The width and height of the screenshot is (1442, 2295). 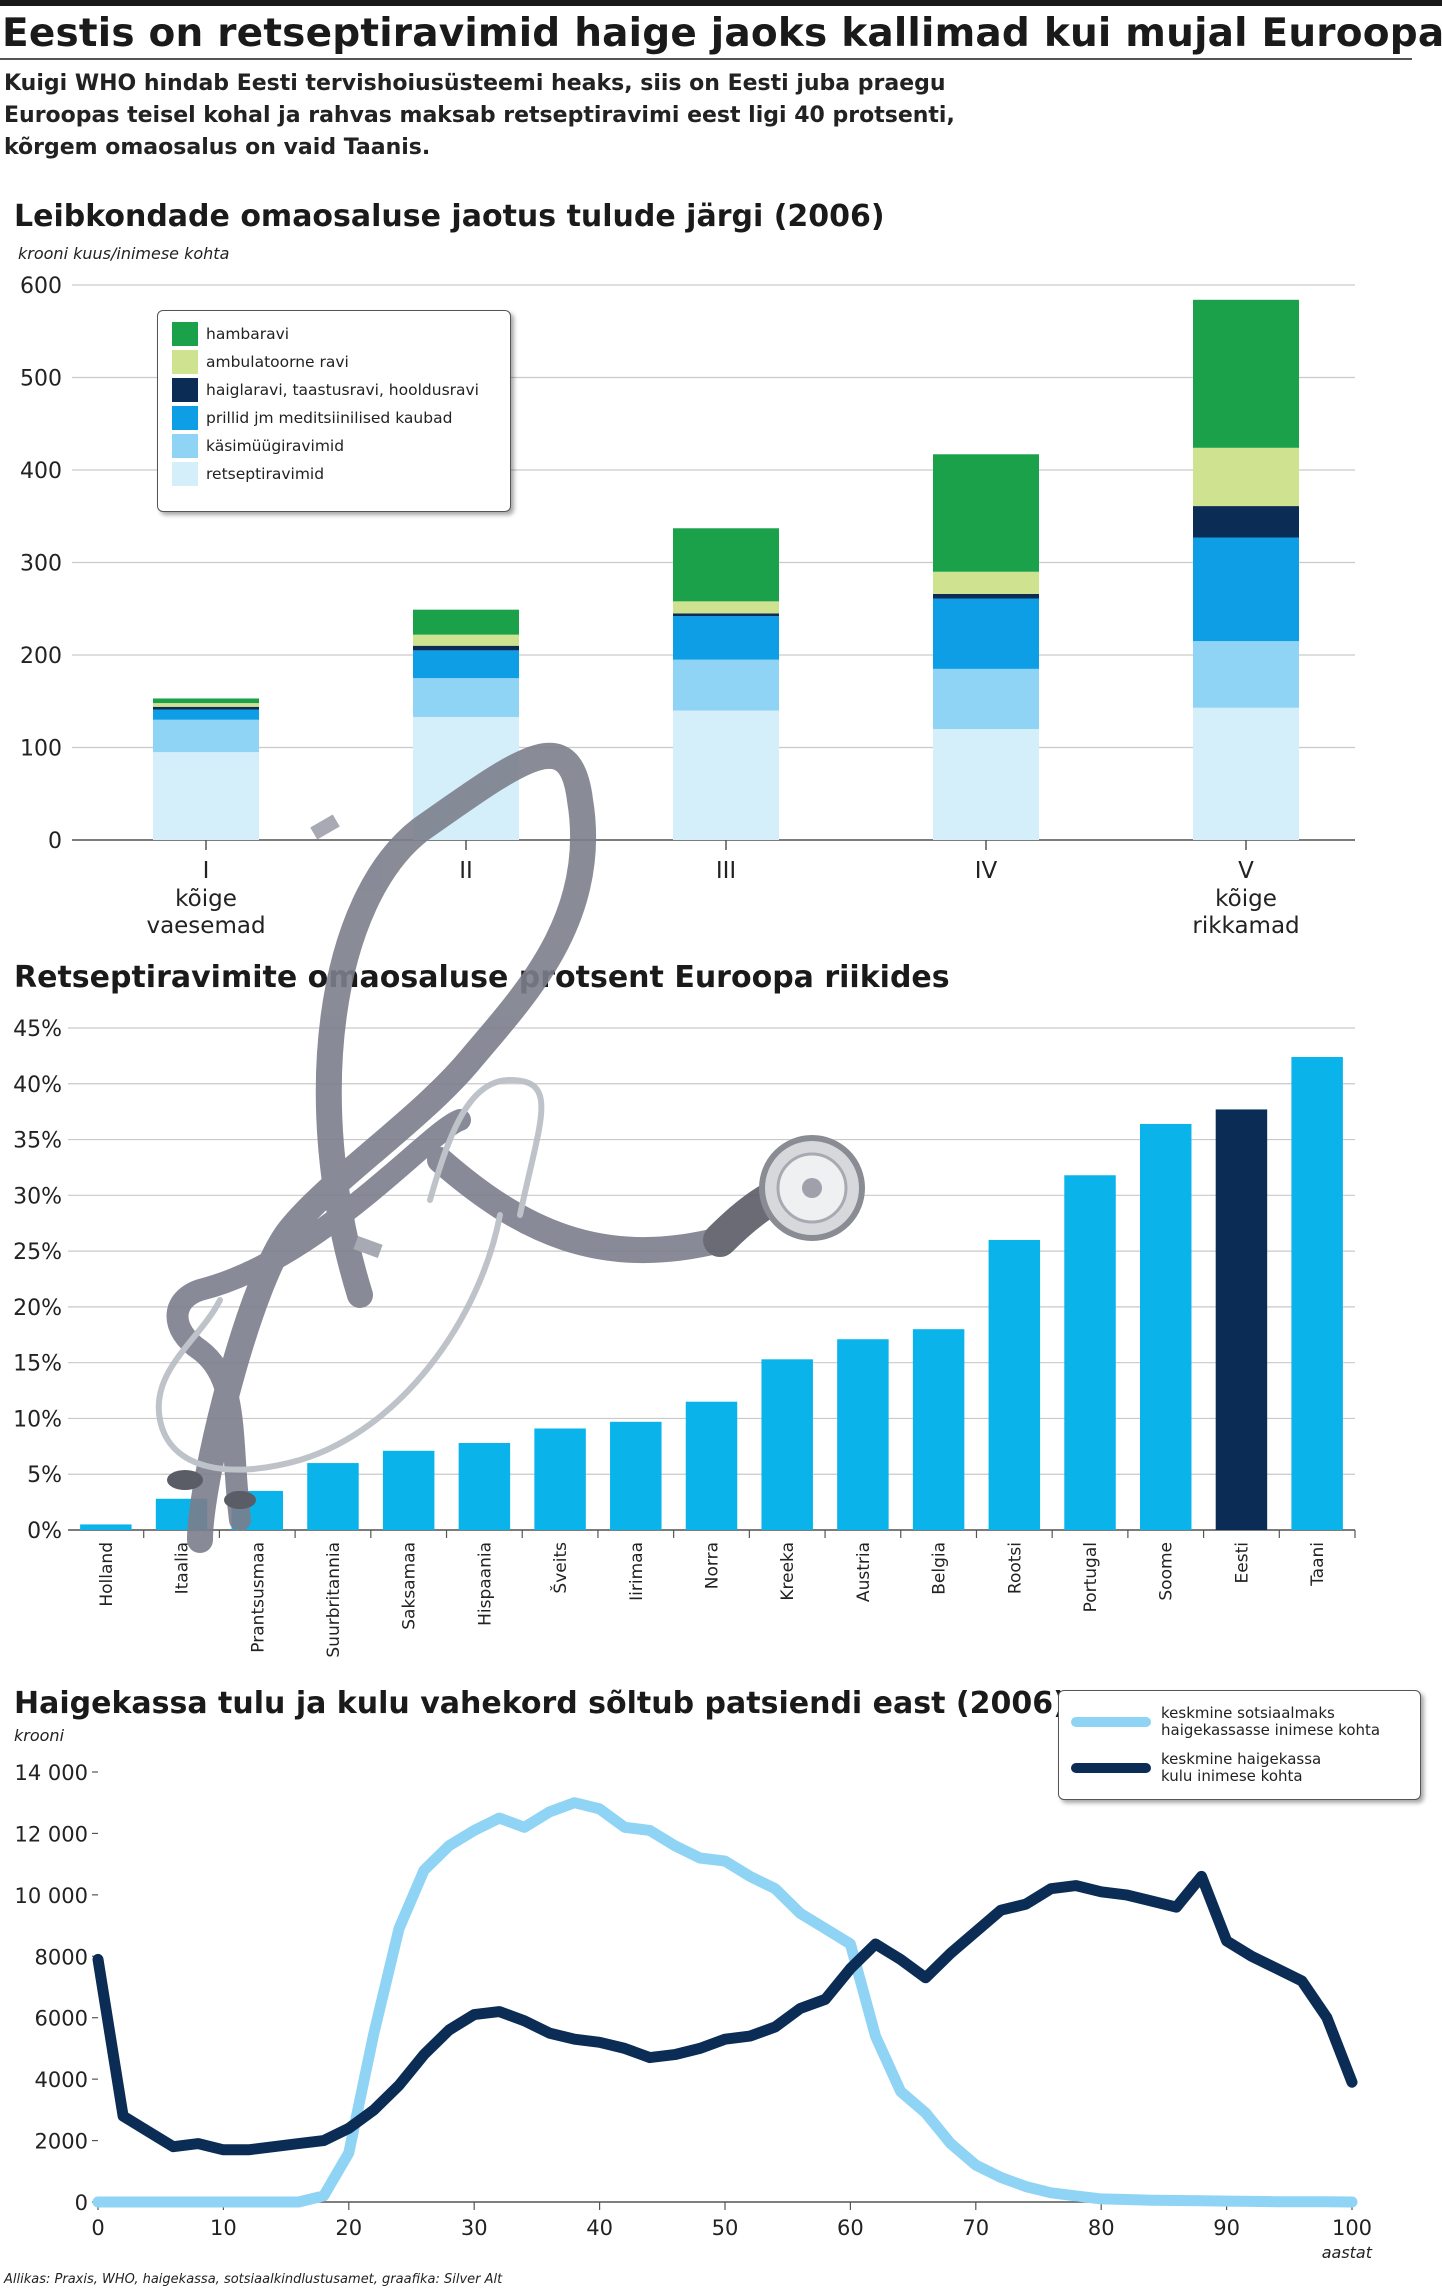 What do you see at coordinates (97, 2228) in the screenshot?
I see `x-tick-label: 0` at bounding box center [97, 2228].